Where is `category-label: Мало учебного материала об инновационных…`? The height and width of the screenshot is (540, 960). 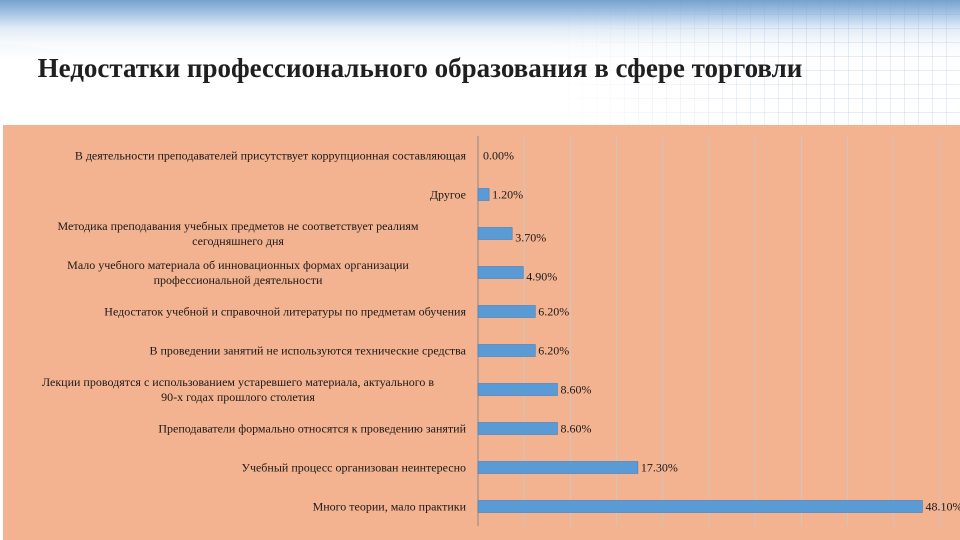 category-label: Мало учебного материала об инновационных… is located at coordinates (238, 265).